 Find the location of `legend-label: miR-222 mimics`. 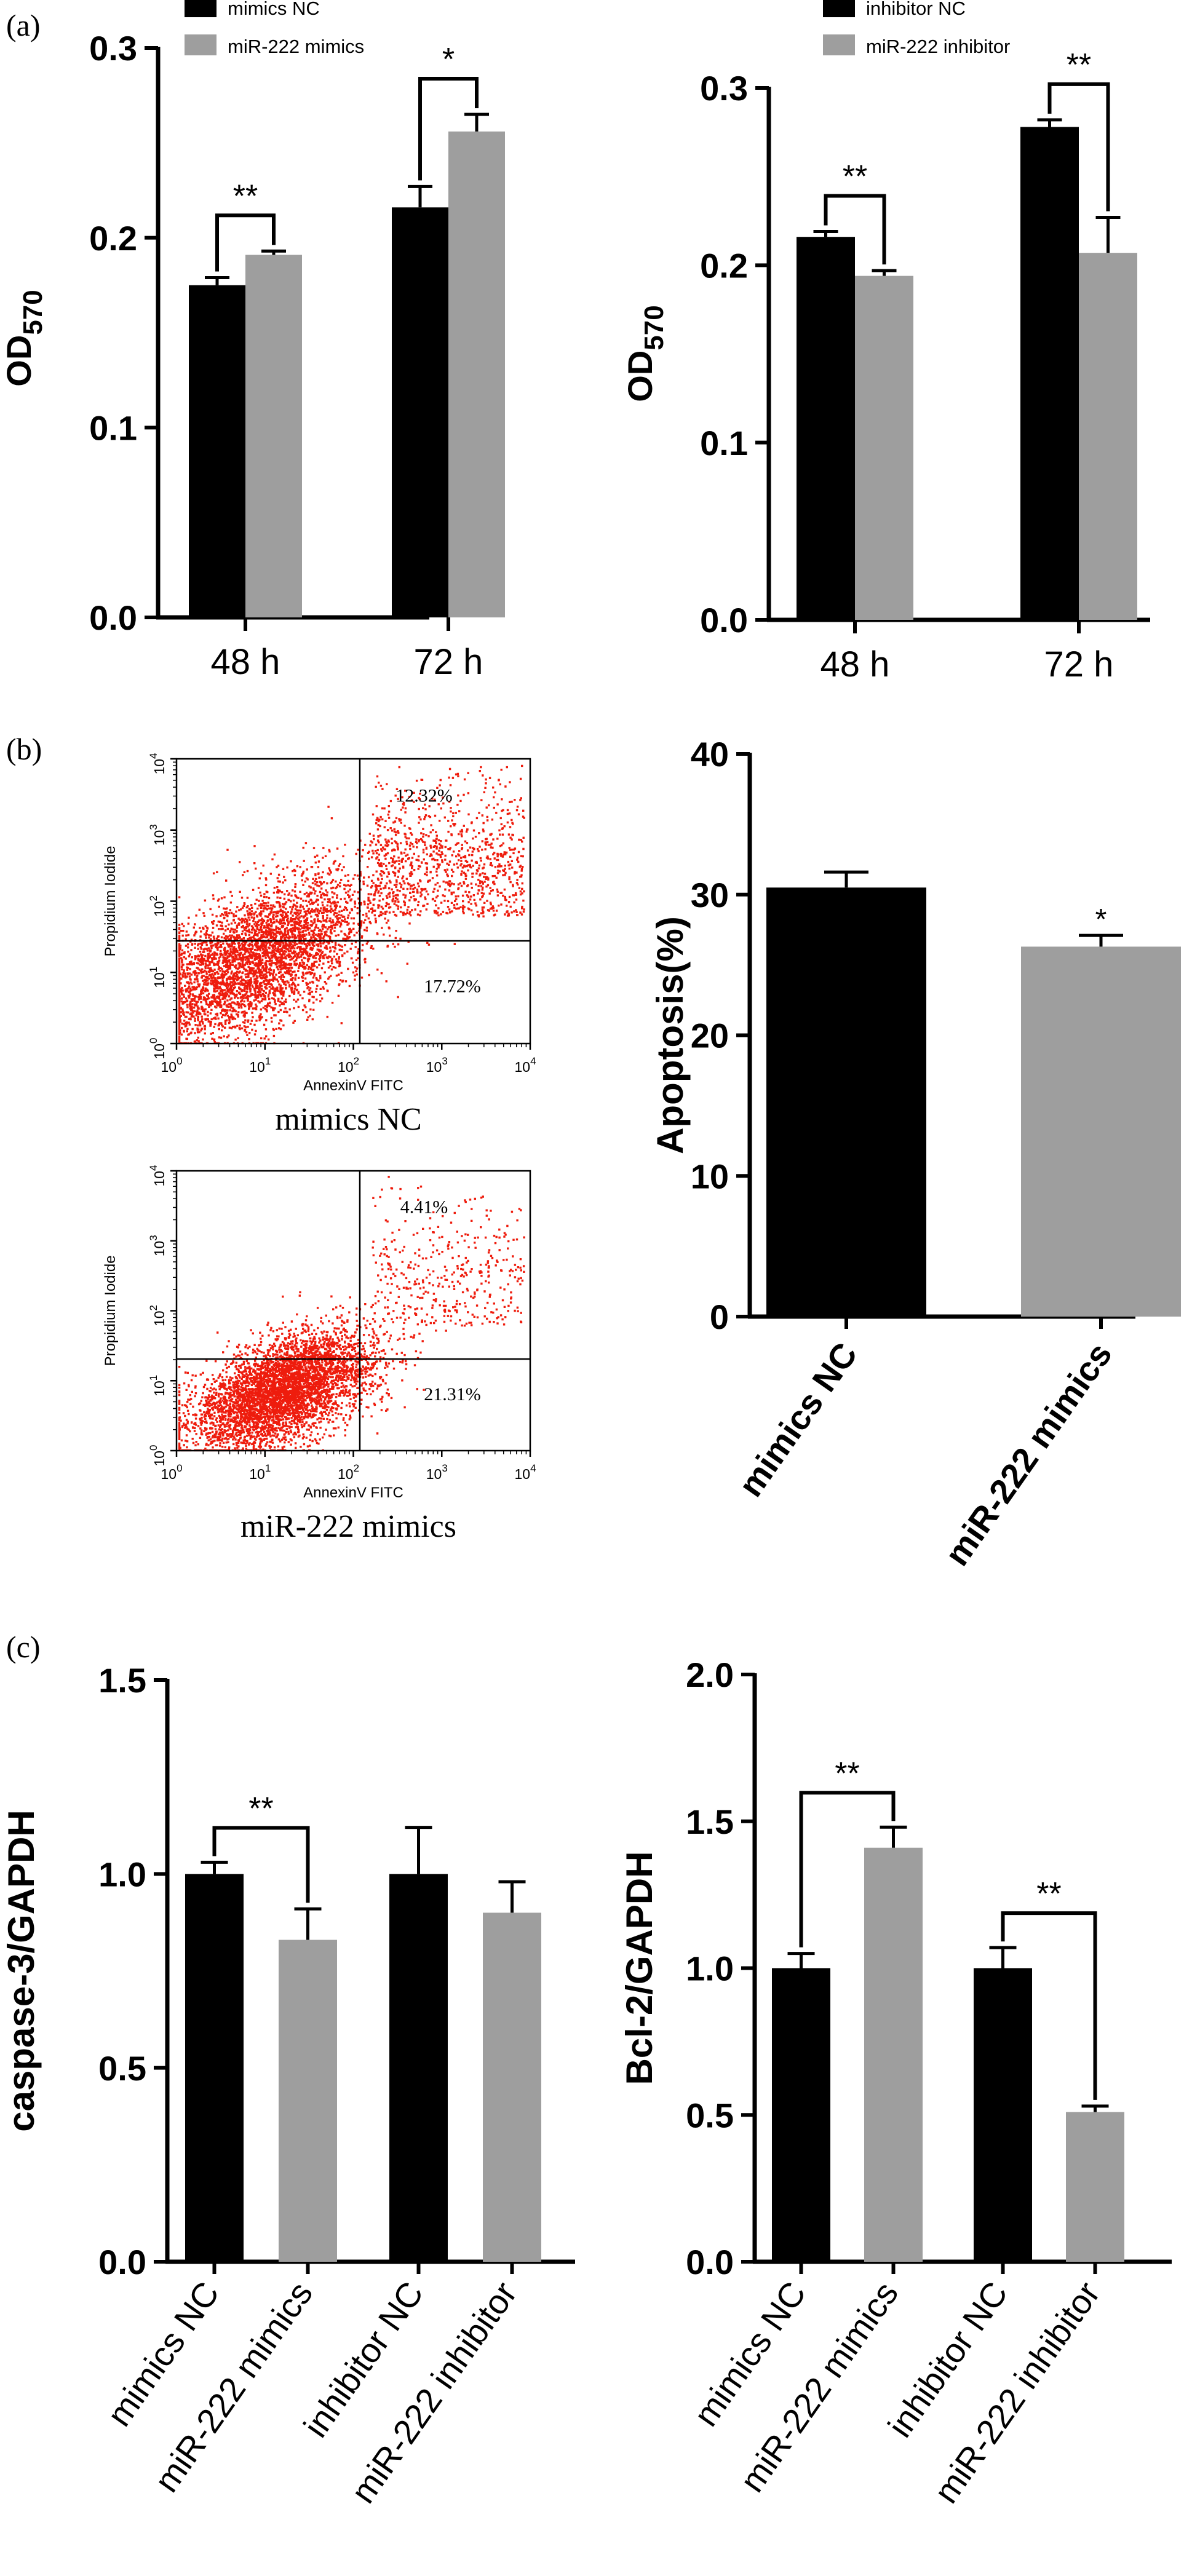

legend-label: miR-222 mimics is located at coordinates (296, 46).